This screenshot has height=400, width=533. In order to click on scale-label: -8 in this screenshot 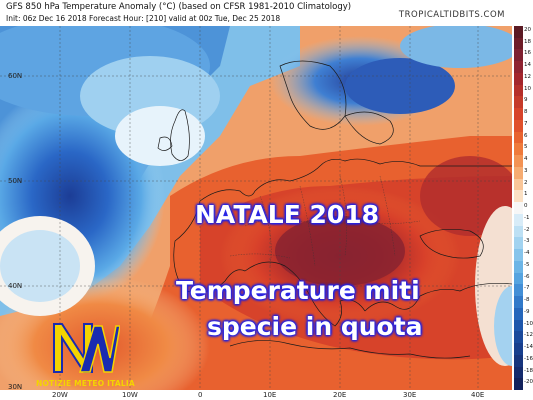, I will do `click(527, 300)`.